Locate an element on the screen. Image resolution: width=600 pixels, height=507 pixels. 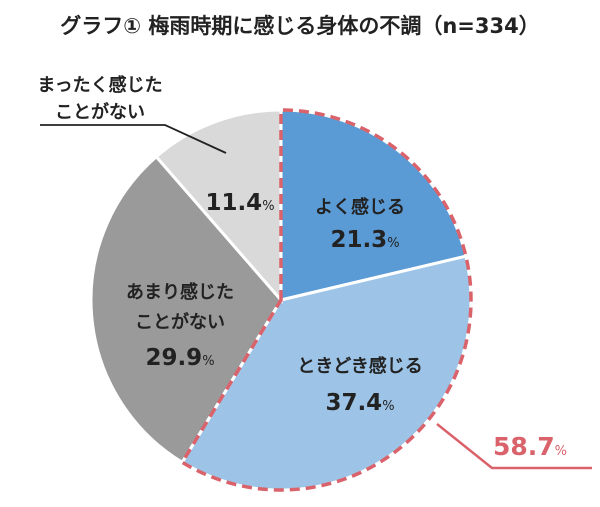
slice-label-1: ときどき感じる is located at coordinates (359, 366).